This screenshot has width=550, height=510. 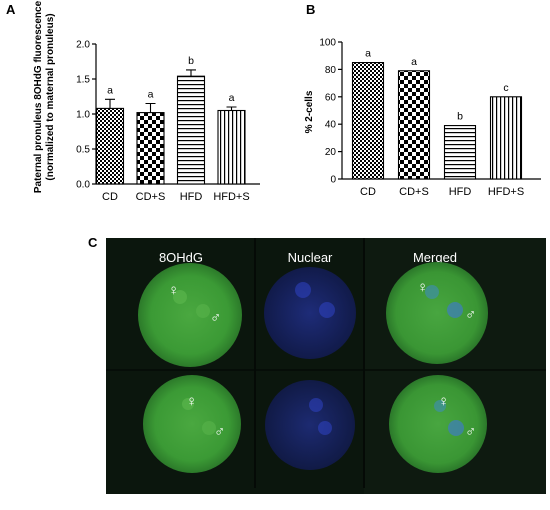 I want to click on male-symbol-8ohdg-row2: ♂, so click(x=219, y=431).